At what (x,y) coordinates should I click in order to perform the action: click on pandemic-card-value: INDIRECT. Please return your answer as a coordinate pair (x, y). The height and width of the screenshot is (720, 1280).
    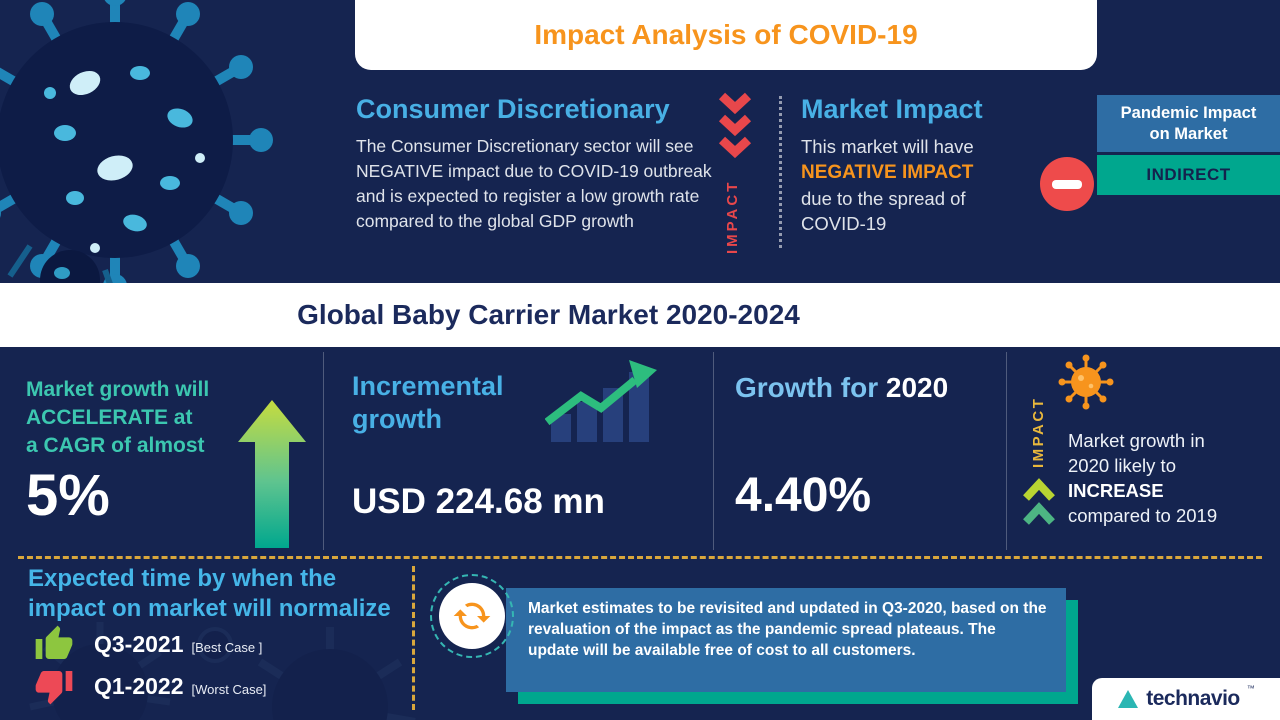
    Looking at the image, I should click on (1188, 175).